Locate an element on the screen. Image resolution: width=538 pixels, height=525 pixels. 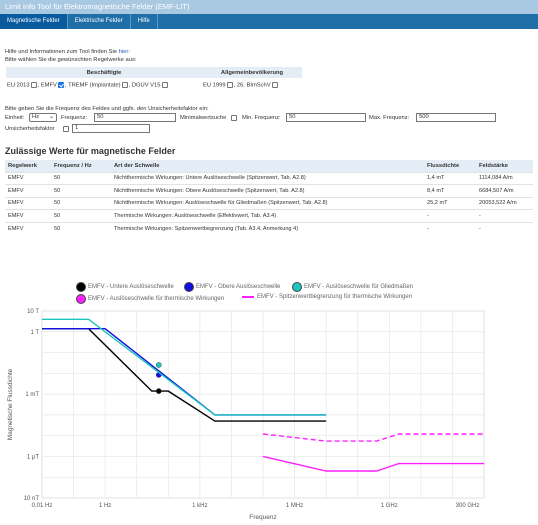
minsearch-label: Minimalwertsuche is located at coordinates (203, 118).